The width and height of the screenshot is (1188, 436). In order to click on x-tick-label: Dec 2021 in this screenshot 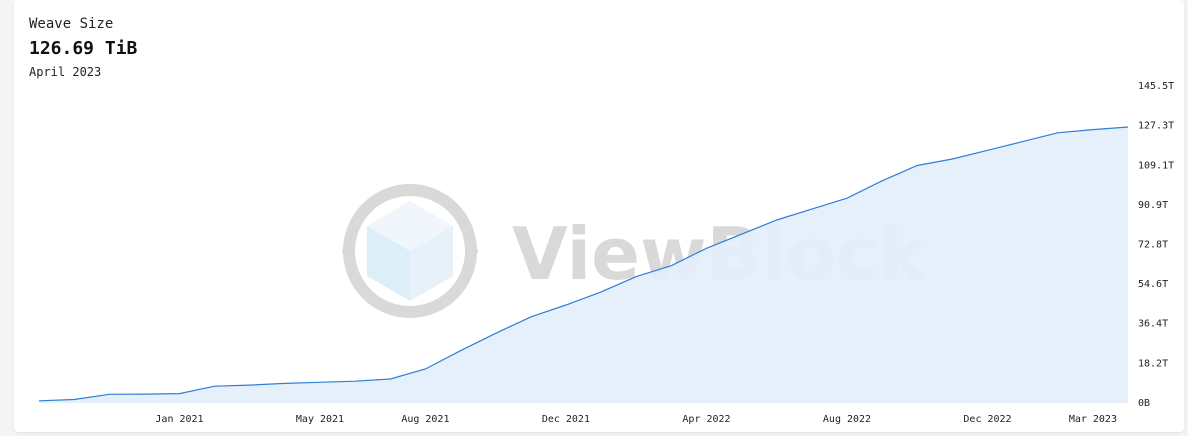, I will do `click(566, 419)`.